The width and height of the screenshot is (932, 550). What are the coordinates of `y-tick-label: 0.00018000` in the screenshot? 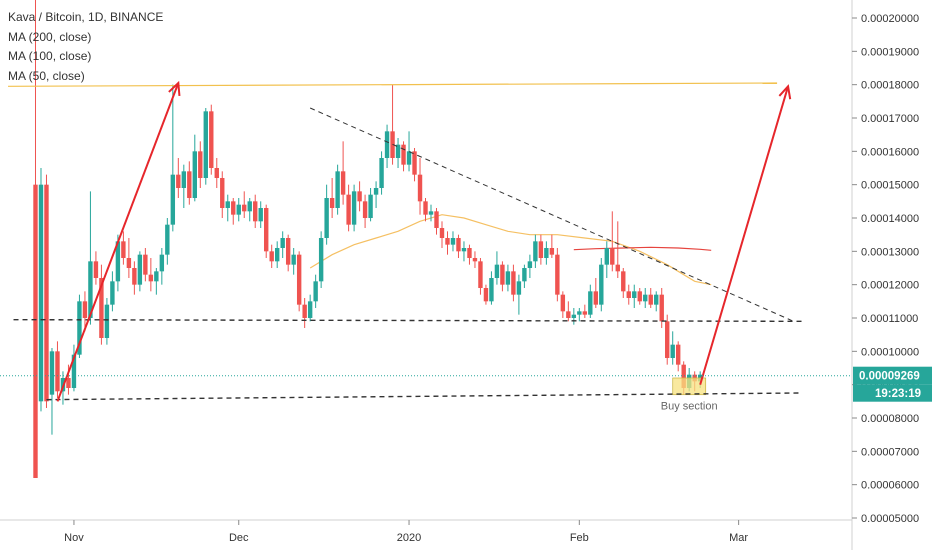 It's located at (890, 86).